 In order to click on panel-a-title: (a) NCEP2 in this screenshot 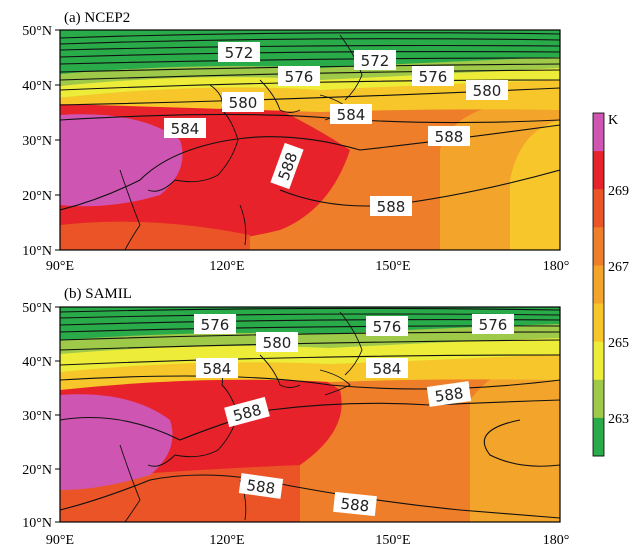, I will do `click(97, 18)`.